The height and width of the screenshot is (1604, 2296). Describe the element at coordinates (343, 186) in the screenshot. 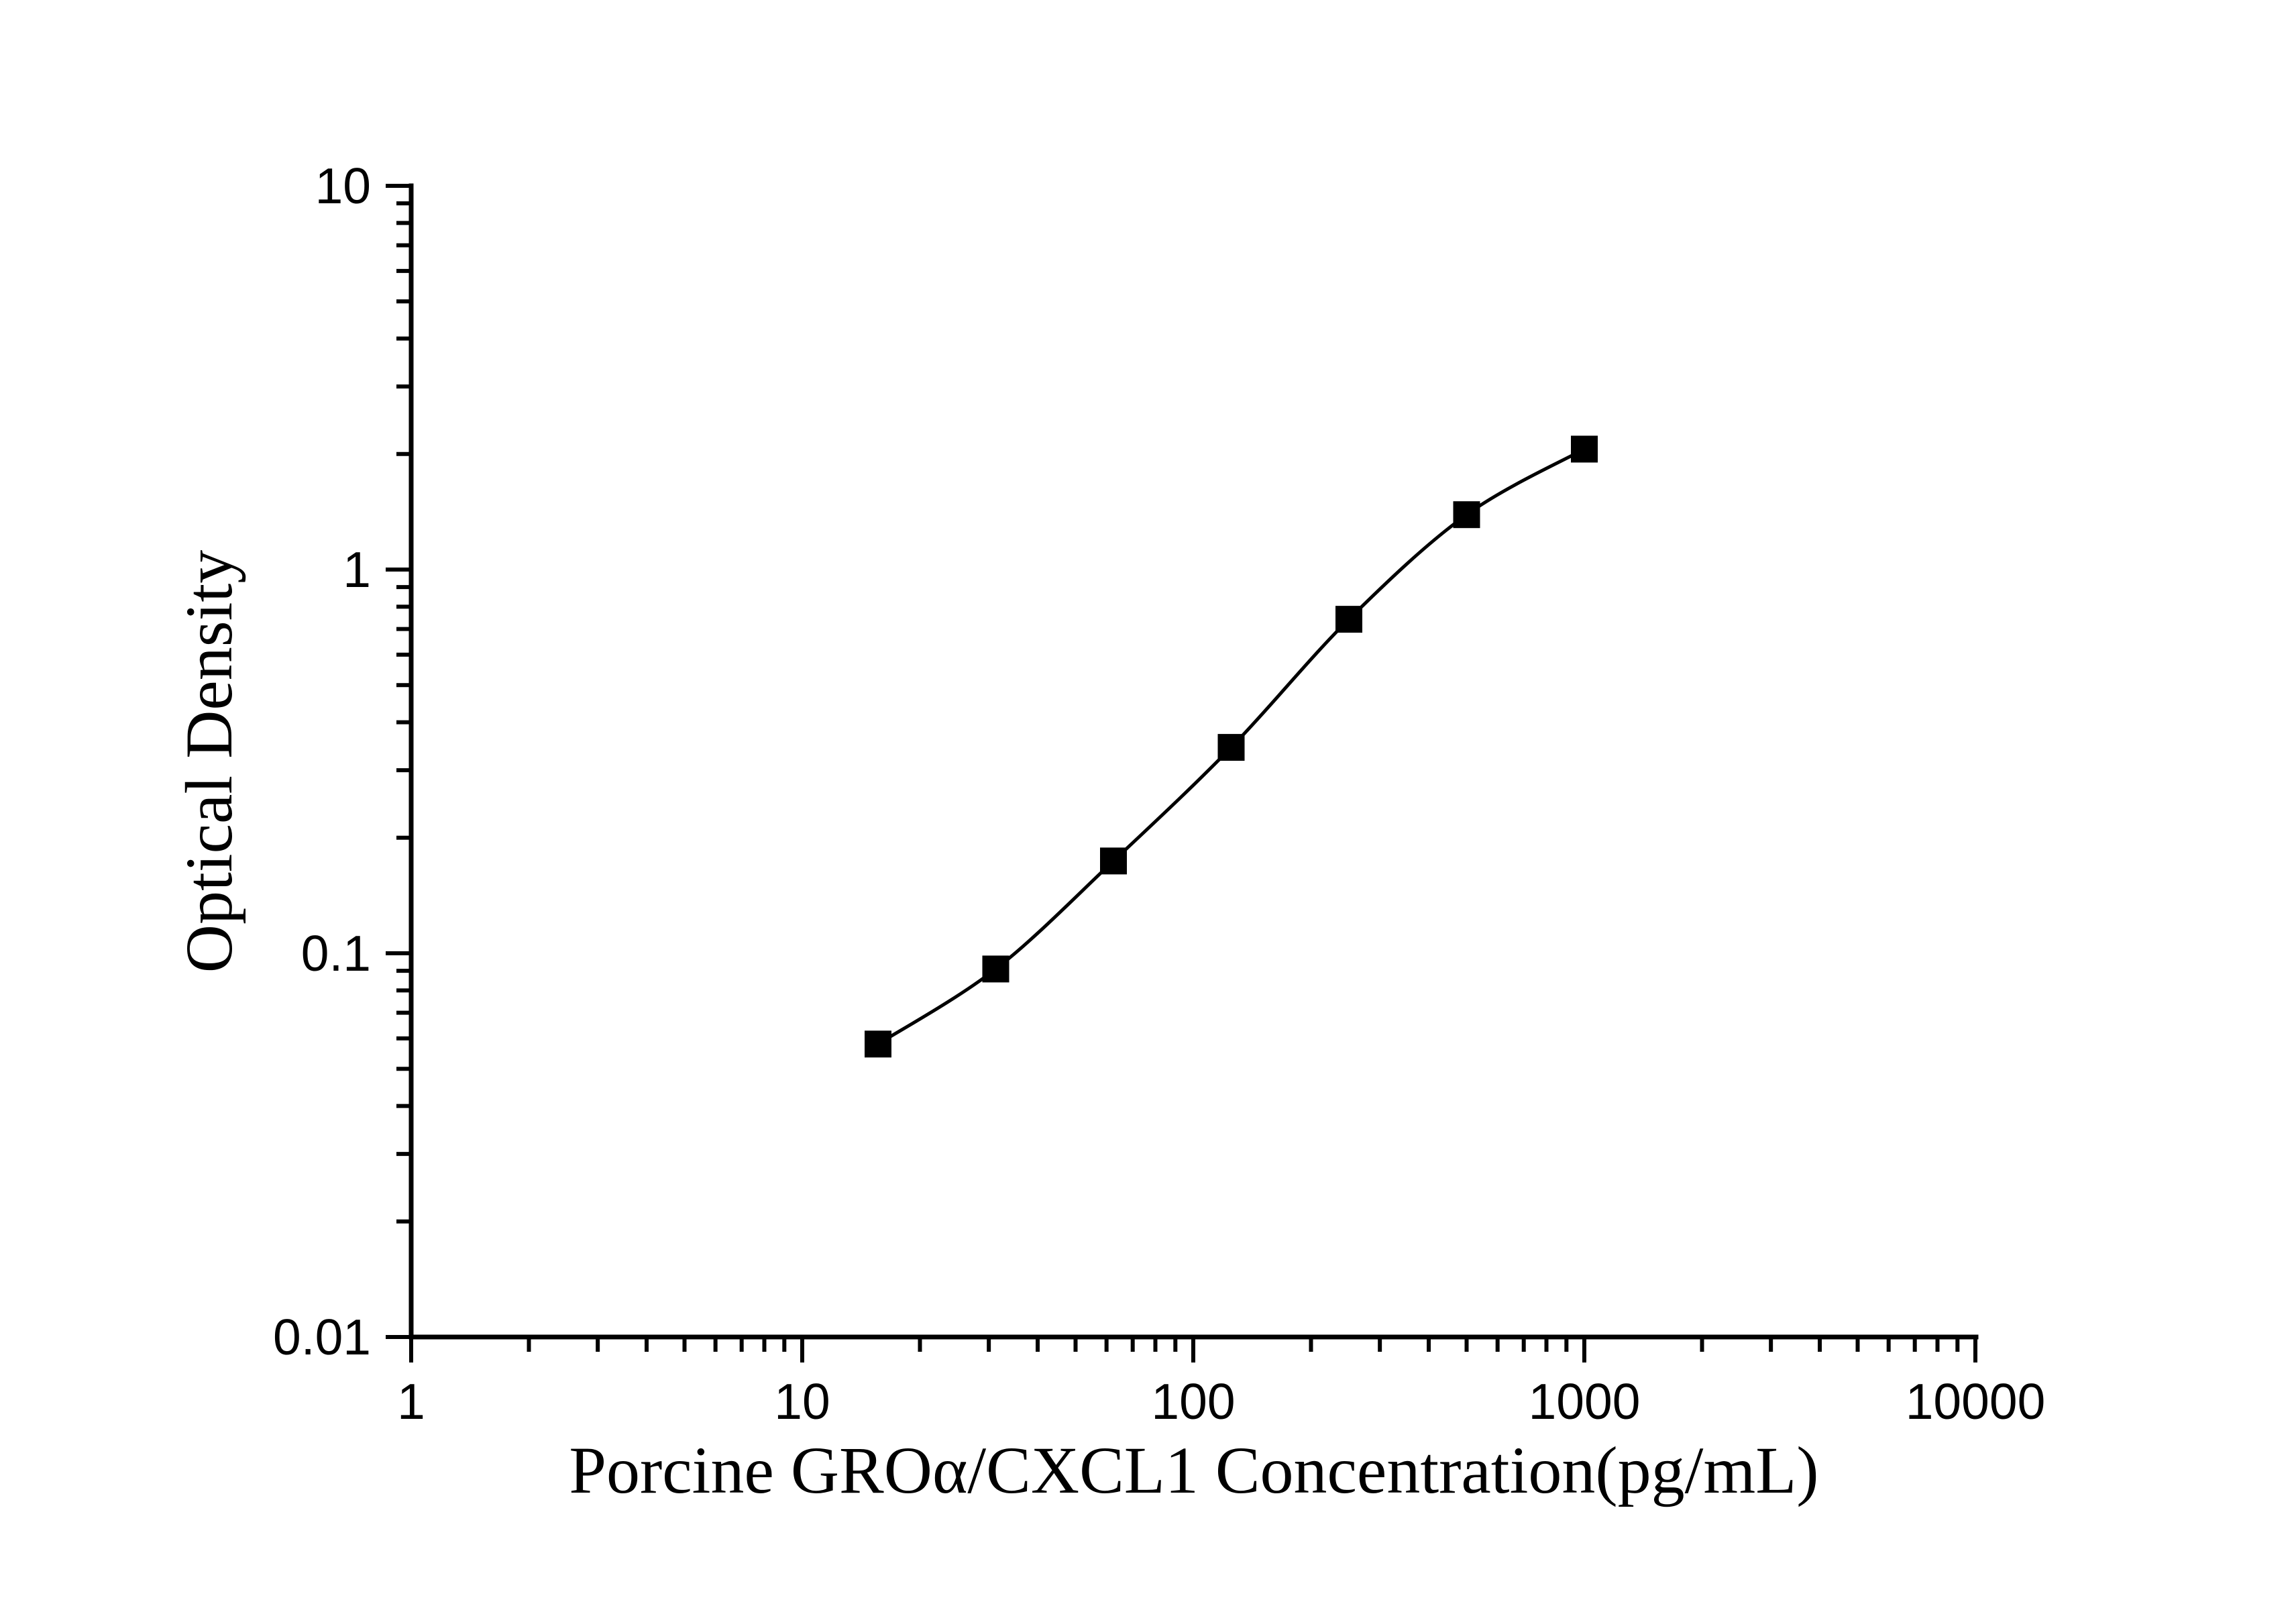

I see `y-tick-label: 10` at that location.